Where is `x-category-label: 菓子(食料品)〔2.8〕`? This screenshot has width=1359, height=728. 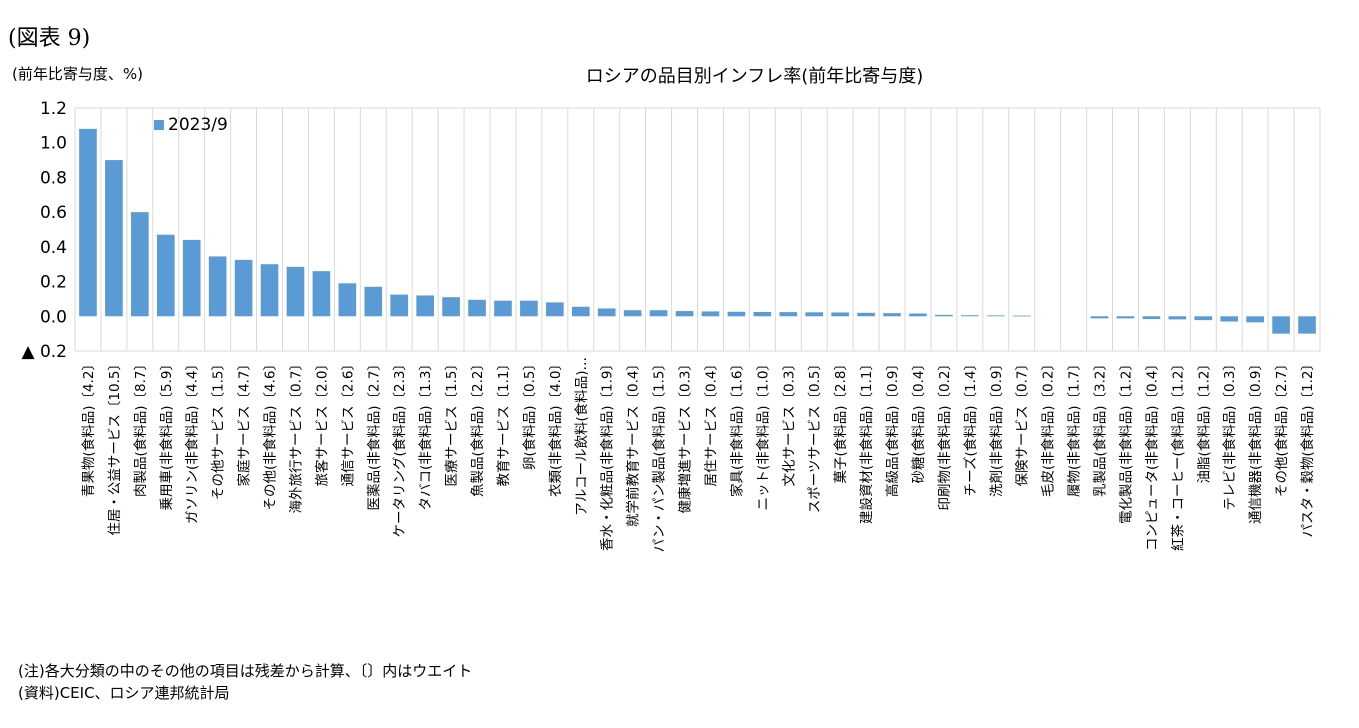 x-category-label: 菓子(食料品)〔2.8〕 is located at coordinates (840, 420).